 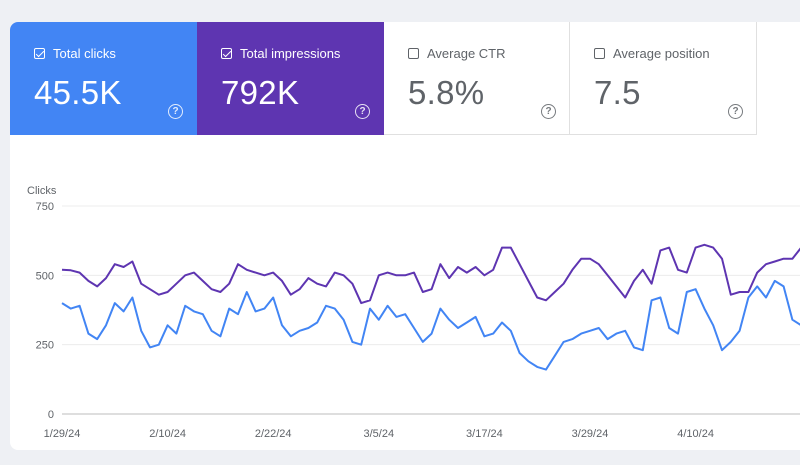 I want to click on metric-card-header: Average CTR, so click(x=457, y=53).